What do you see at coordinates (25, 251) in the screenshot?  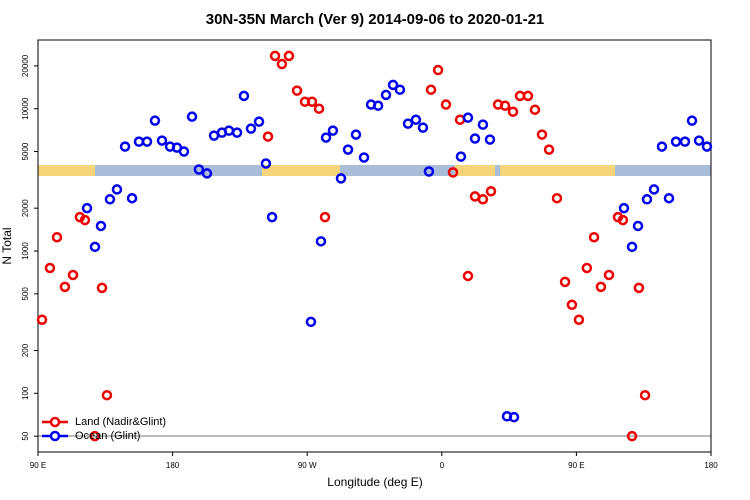 I see `y-tick-label: 1000` at bounding box center [25, 251].